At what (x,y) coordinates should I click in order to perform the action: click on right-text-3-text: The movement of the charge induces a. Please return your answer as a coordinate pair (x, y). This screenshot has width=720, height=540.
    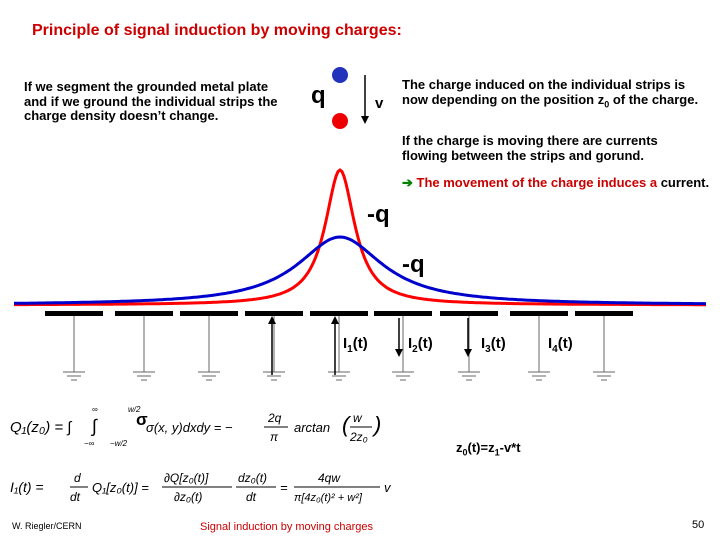
    Looking at the image, I should click on (536, 182).